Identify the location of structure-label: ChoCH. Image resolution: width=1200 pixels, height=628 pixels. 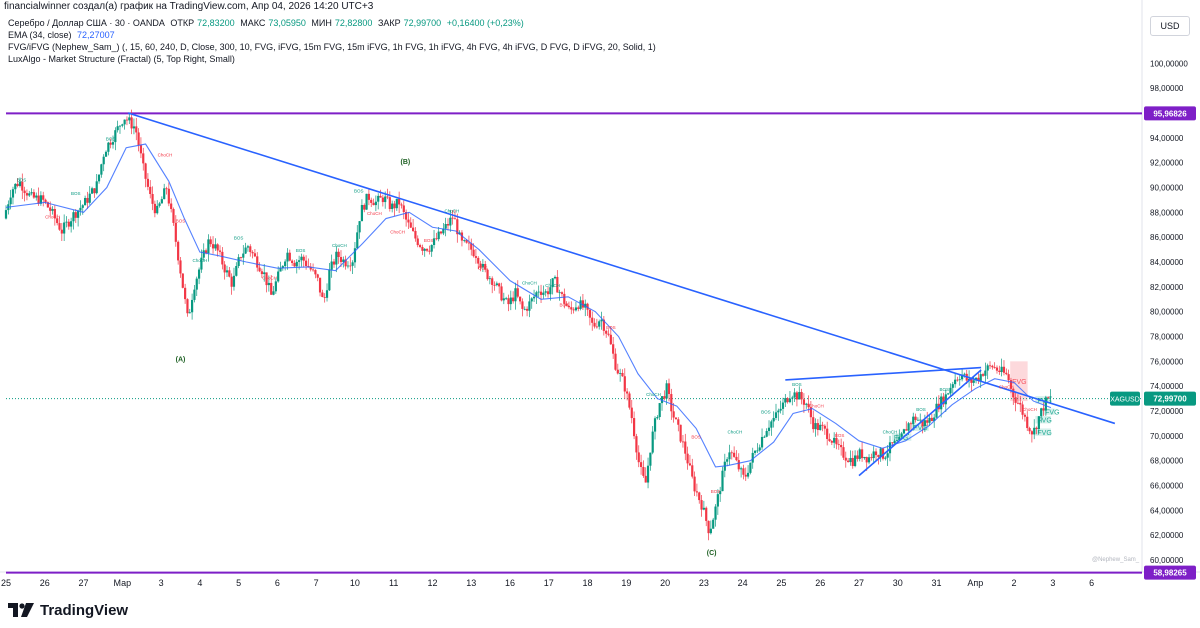
(269, 277).